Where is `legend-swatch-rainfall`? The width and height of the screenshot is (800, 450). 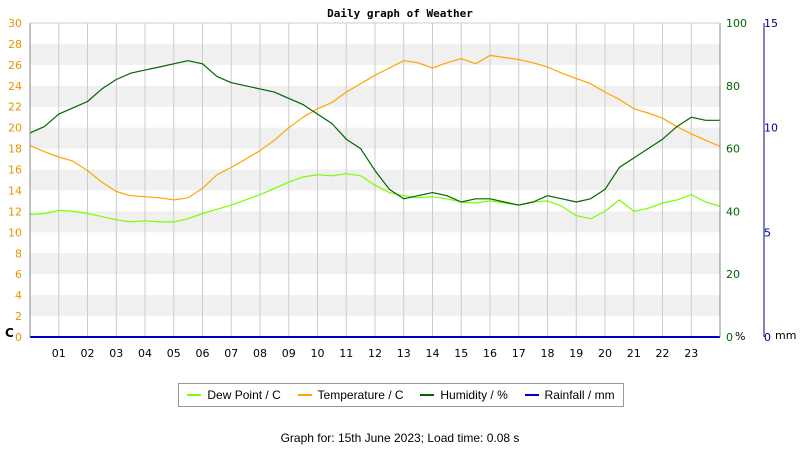
legend-swatch-rainfall is located at coordinates (531, 395).